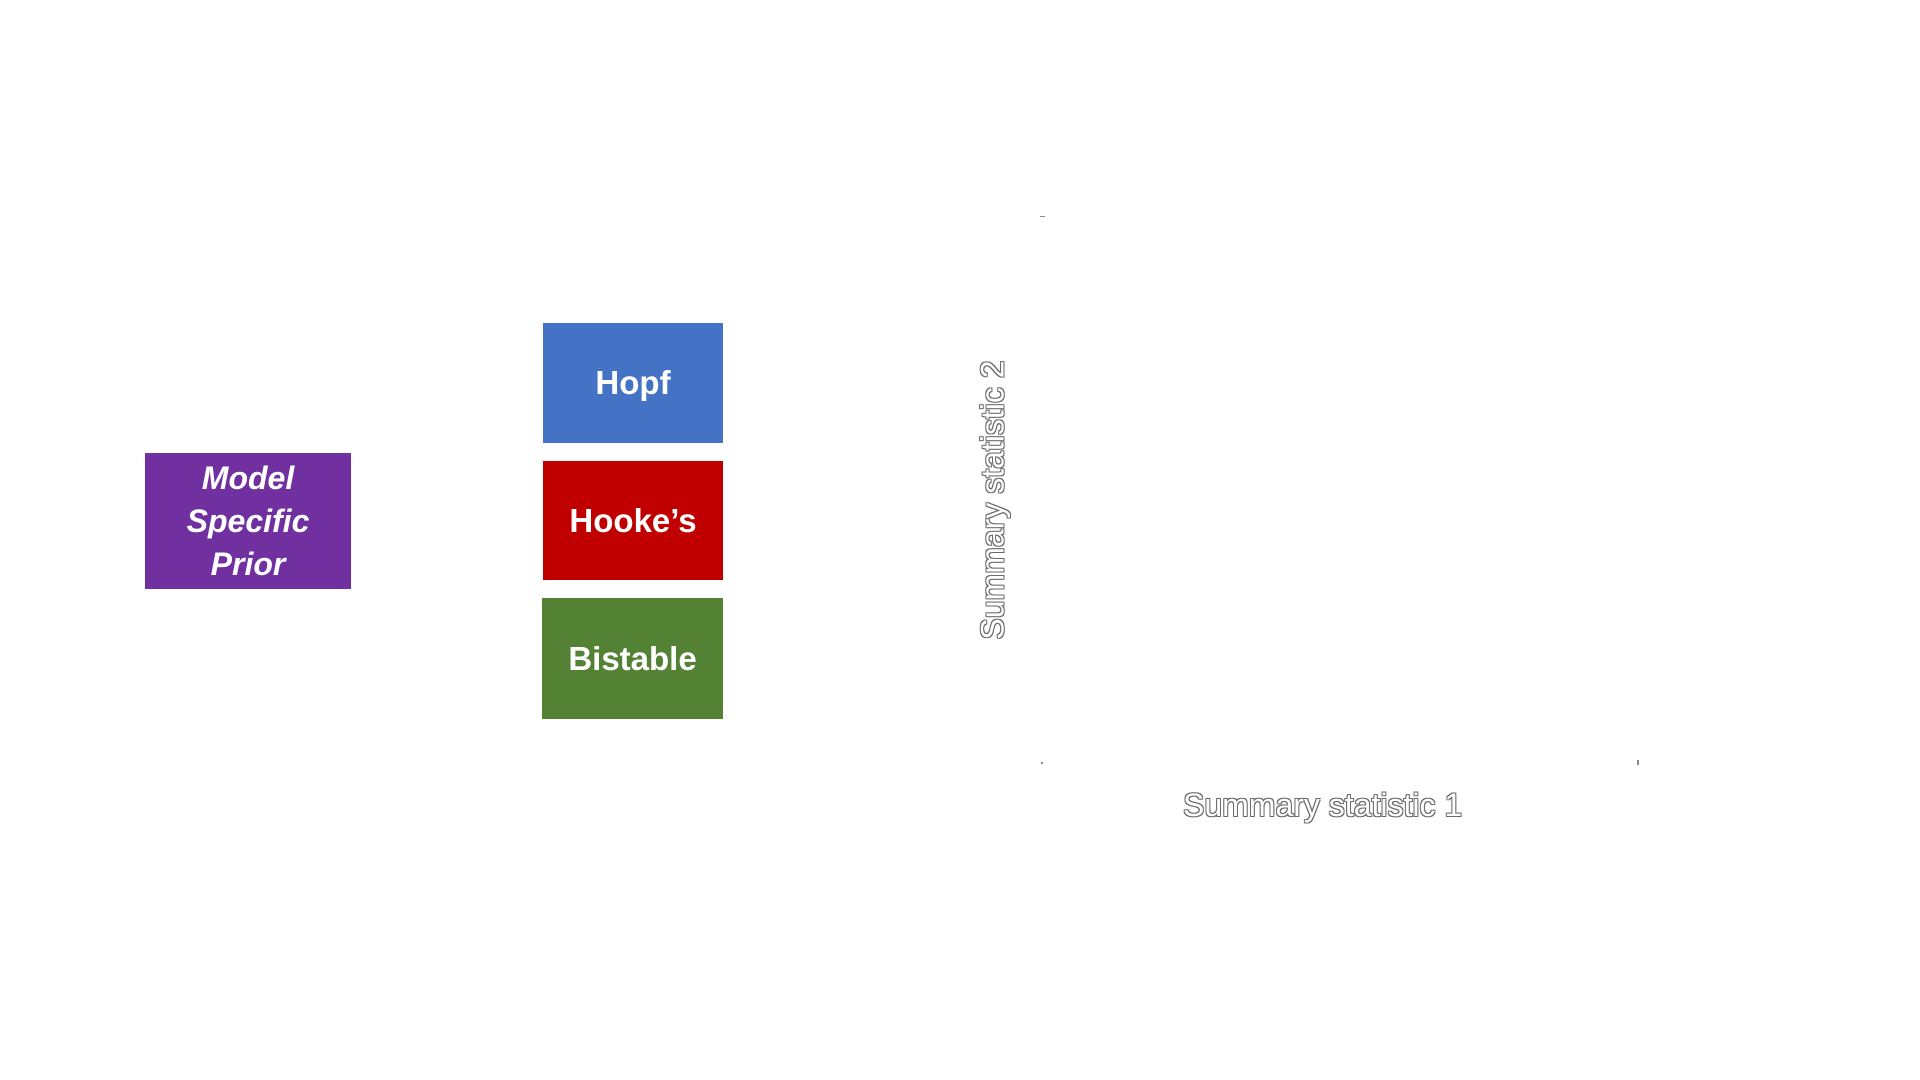 This screenshot has height=1080, width=1920. I want to click on hookes-model-box: Hooke’s, so click(633, 520).